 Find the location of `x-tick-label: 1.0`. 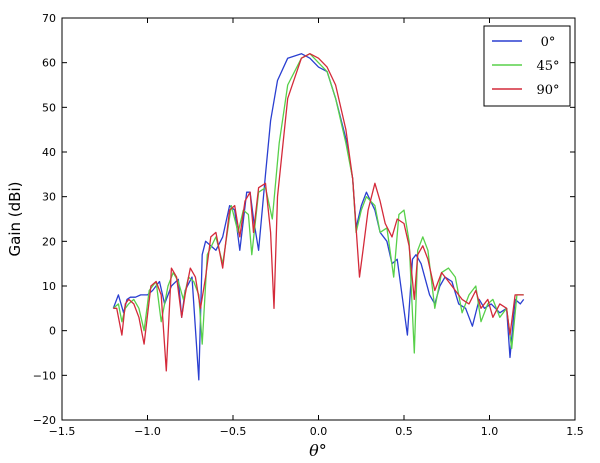

x-tick-label: 1.0 is located at coordinates (490, 431).